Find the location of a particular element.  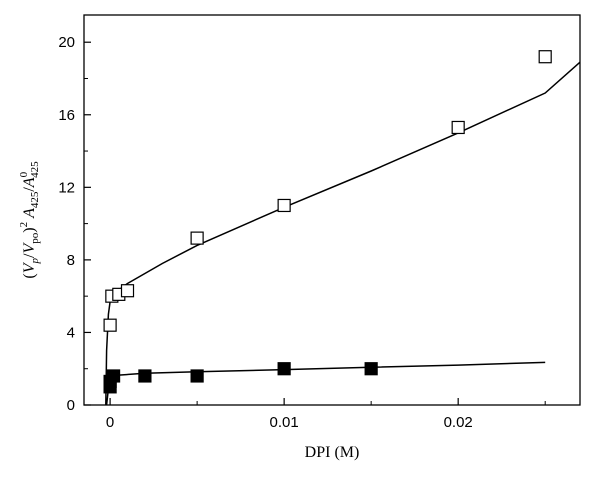

x-tick-label: 0.02 is located at coordinates (458, 422).